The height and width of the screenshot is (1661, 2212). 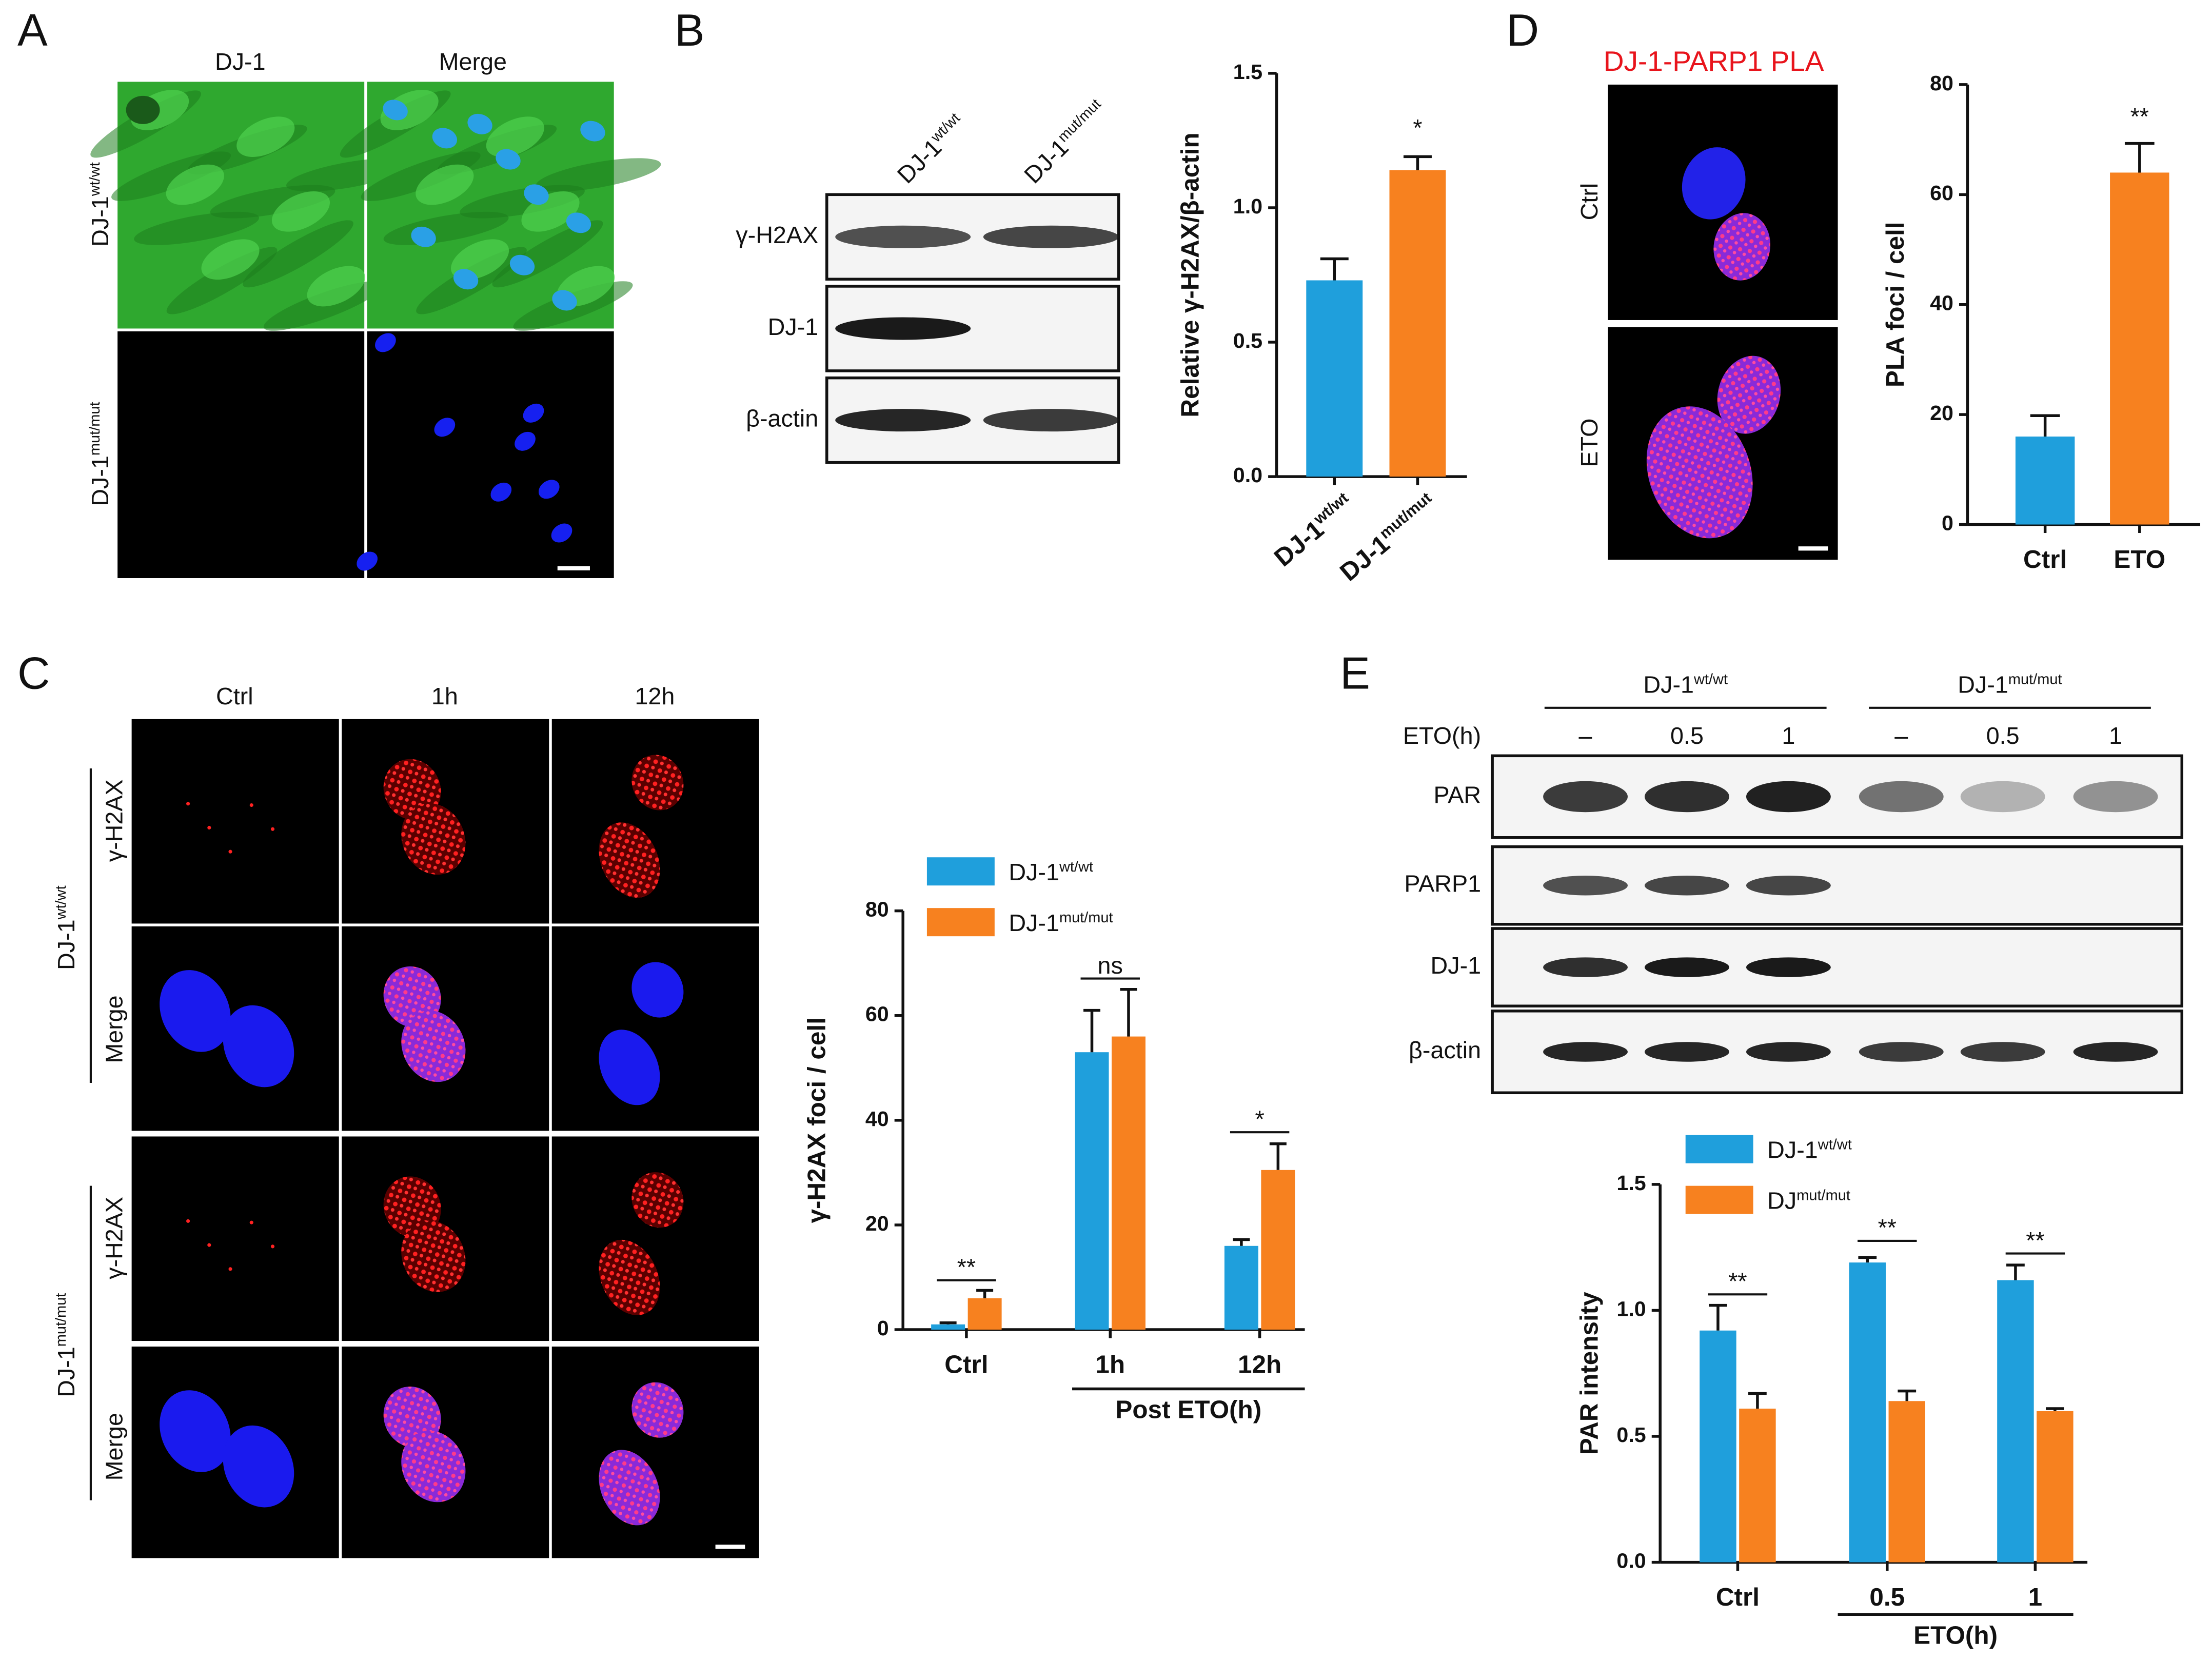 I want to click on cell-fiber, so click(x=298, y=254).